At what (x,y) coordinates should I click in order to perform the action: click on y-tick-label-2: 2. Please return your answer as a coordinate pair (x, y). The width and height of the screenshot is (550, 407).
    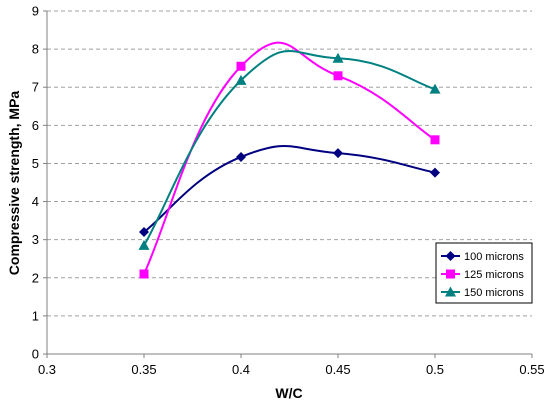
    Looking at the image, I should click on (35, 277).